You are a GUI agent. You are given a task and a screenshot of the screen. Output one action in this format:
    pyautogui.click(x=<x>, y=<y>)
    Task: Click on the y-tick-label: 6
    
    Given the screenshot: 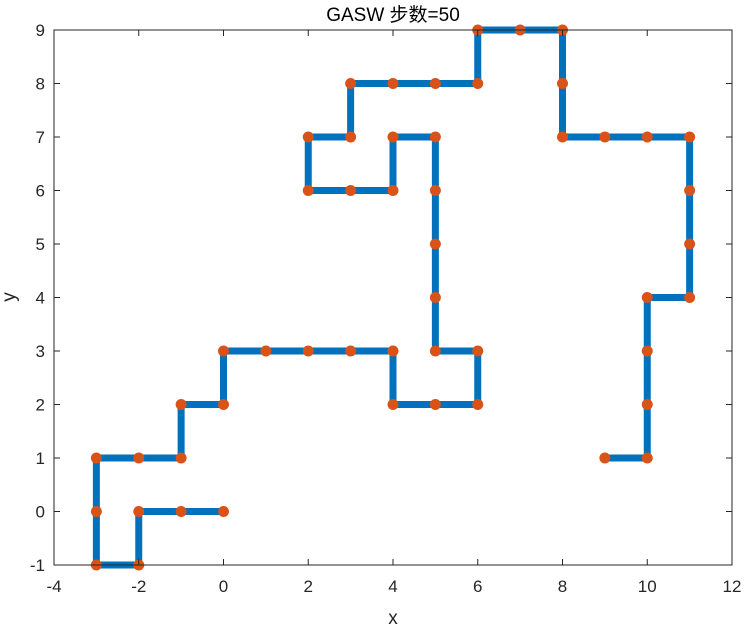 What is the action you would take?
    pyautogui.click(x=40, y=191)
    